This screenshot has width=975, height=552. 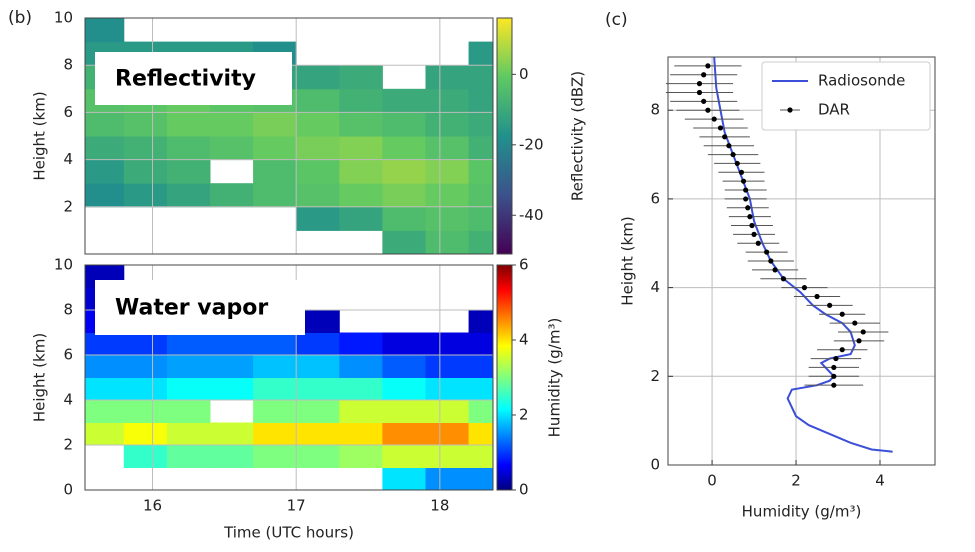 What do you see at coordinates (802, 512) in the screenshot?
I see `x-axis-label: Humidity (g/m³)` at bounding box center [802, 512].